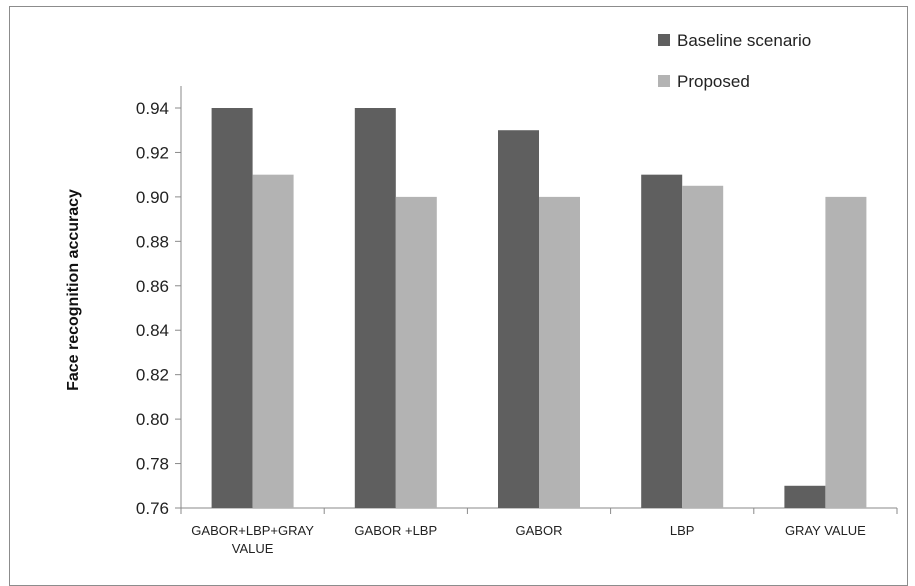 The height and width of the screenshot is (586, 915). I want to click on x-category-label: LBP, so click(682, 530).